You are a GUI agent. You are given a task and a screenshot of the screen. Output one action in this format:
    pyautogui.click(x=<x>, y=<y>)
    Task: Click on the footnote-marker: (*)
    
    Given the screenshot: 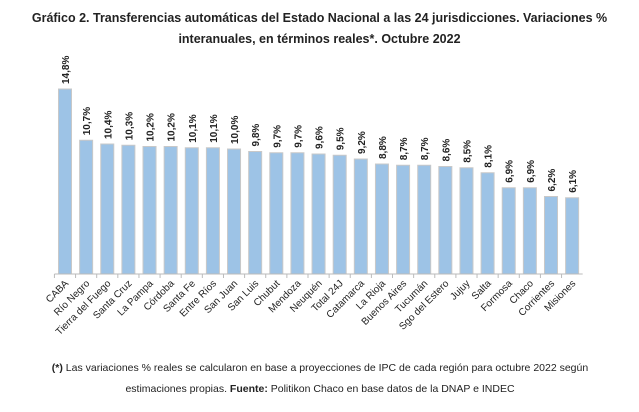 What is the action you would take?
    pyautogui.click(x=57, y=368)
    